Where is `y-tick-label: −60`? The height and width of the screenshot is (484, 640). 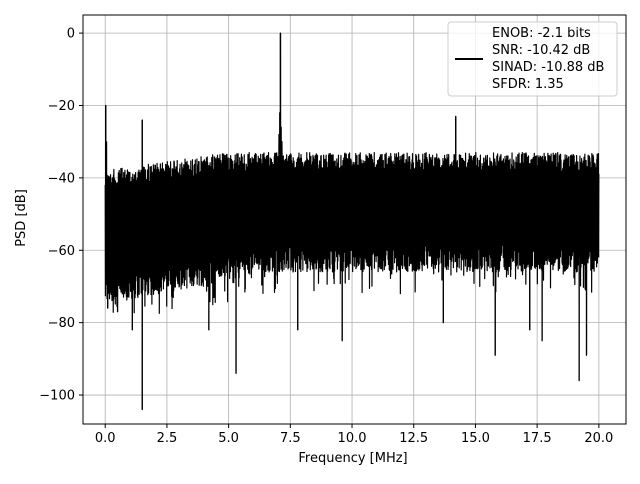 y-tick-label: −60 is located at coordinates (61, 251).